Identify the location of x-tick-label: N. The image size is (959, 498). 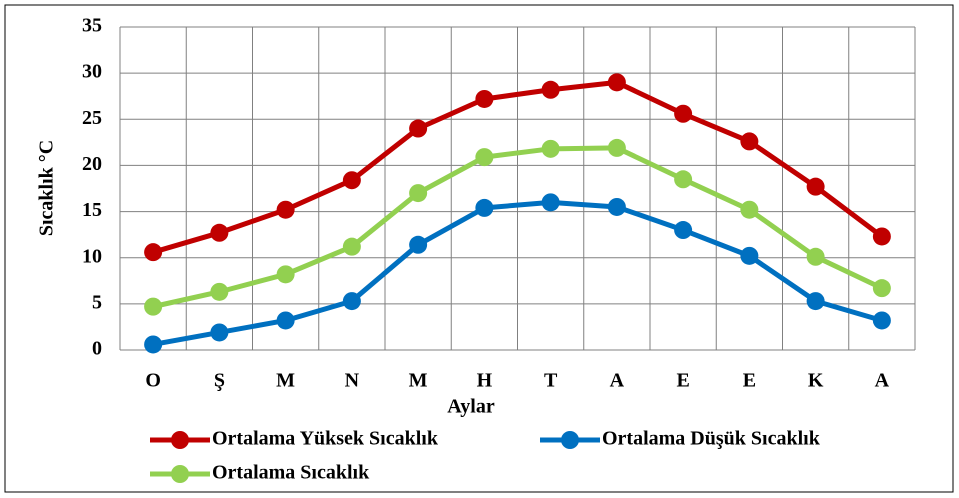
(352, 381).